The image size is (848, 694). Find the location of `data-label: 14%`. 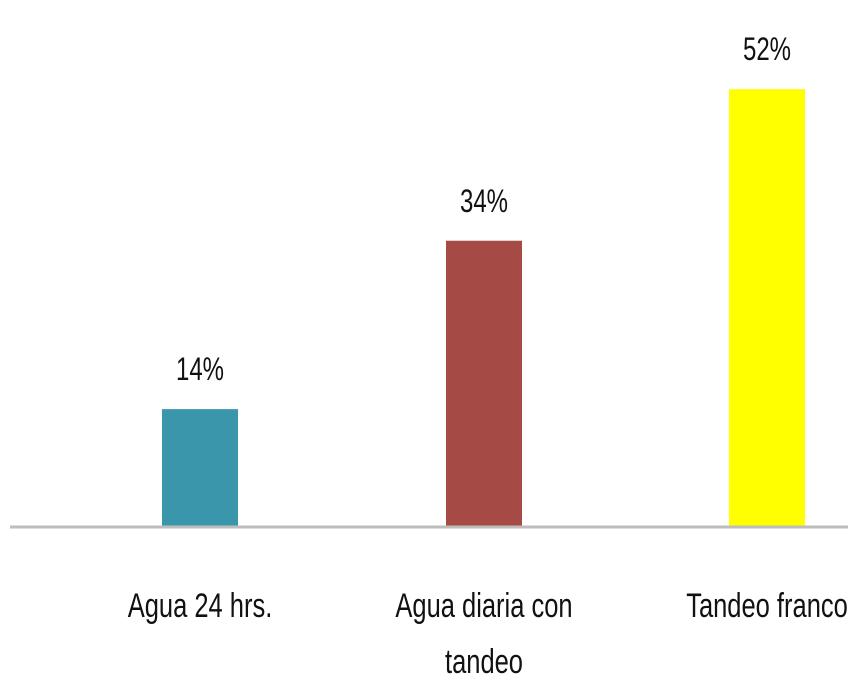

data-label: 14% is located at coordinates (200, 369).